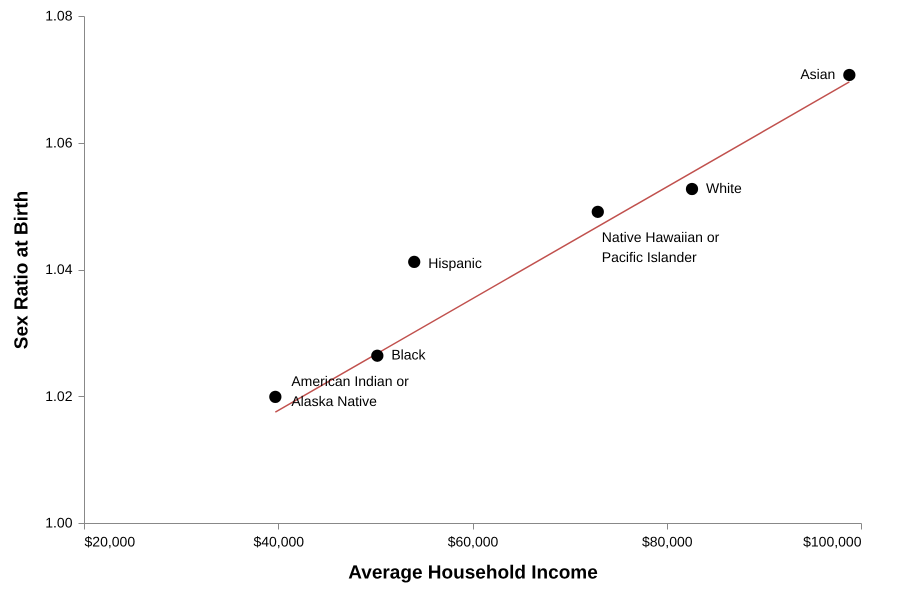  Describe the element at coordinates (667, 542) in the screenshot. I see `x-tick-label: $80,000` at that location.